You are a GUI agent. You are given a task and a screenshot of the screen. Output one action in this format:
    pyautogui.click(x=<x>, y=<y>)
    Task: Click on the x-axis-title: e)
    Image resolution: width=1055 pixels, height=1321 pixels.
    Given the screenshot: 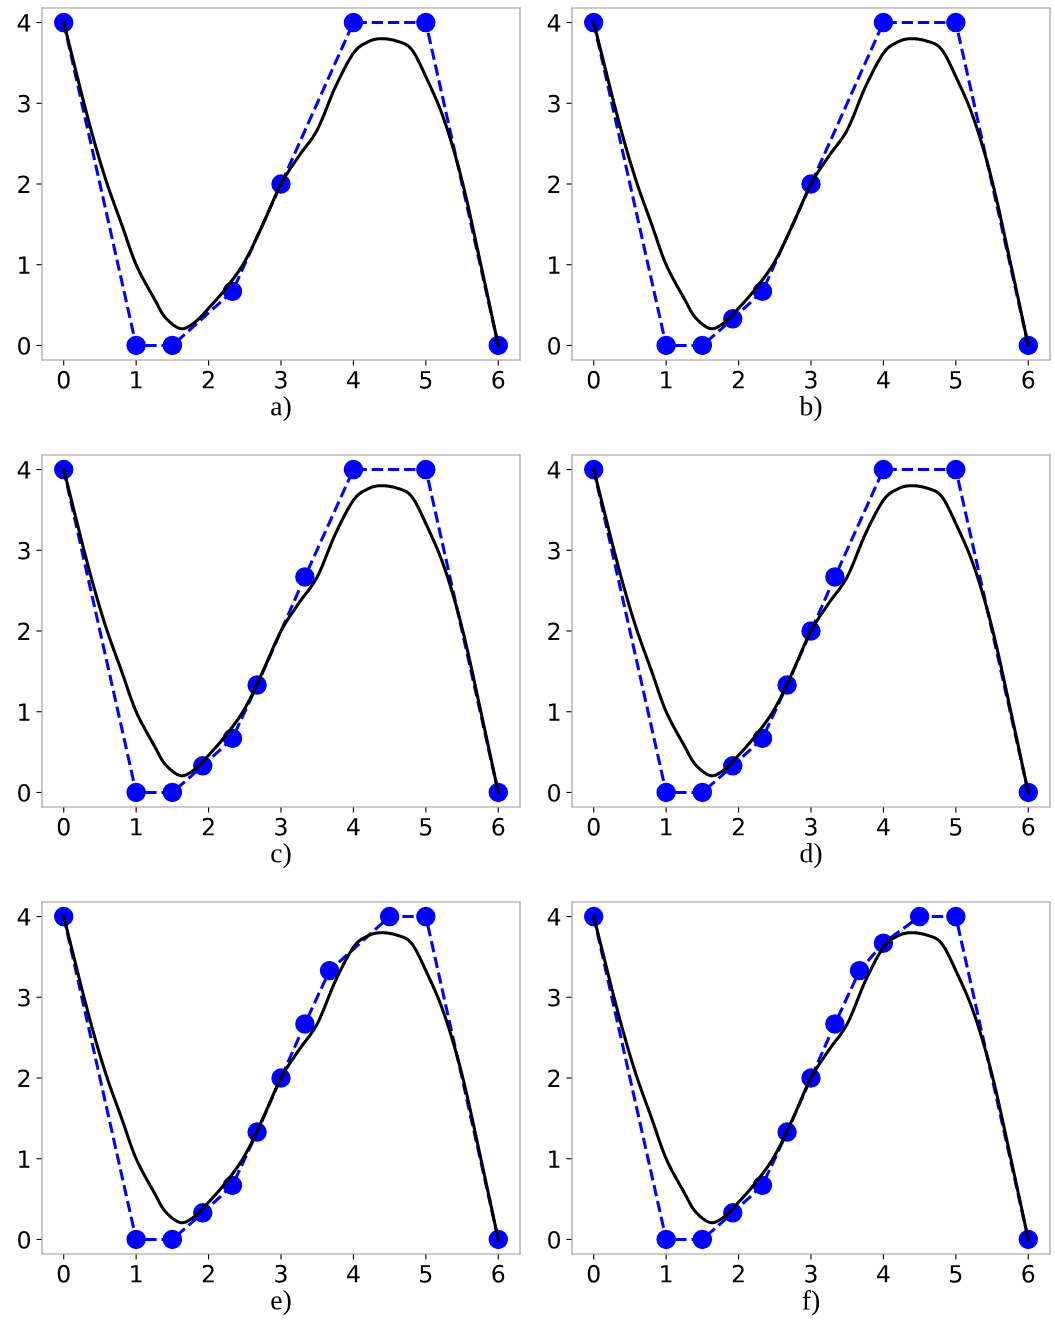 What is the action you would take?
    pyautogui.click(x=281, y=1303)
    